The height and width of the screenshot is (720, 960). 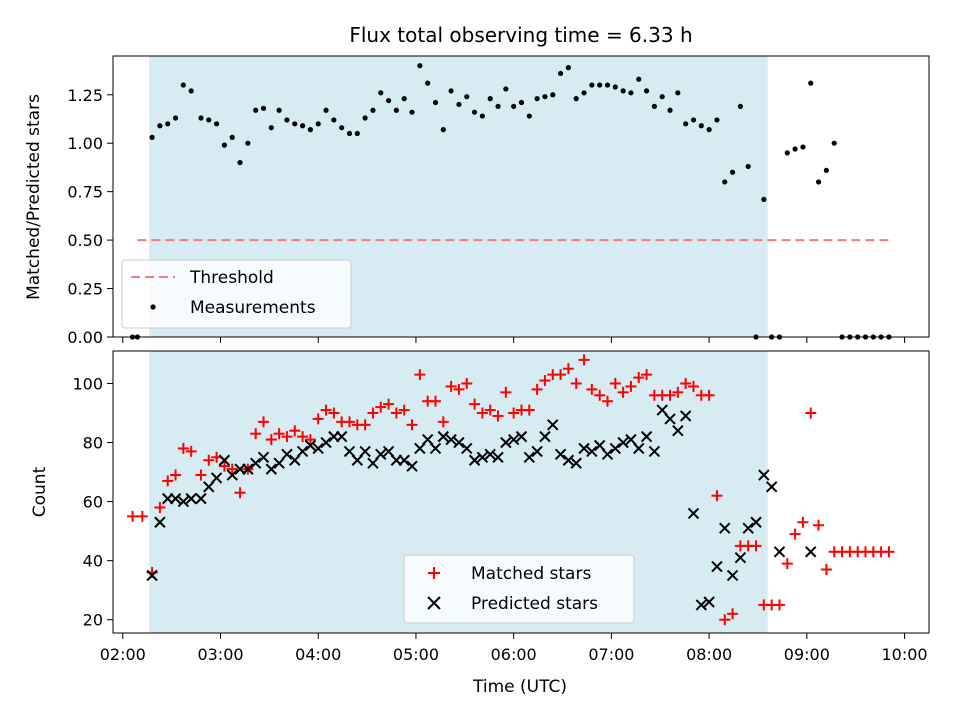 What do you see at coordinates (253, 308) in the screenshot?
I see `measurements-legend-label: Measurements` at bounding box center [253, 308].